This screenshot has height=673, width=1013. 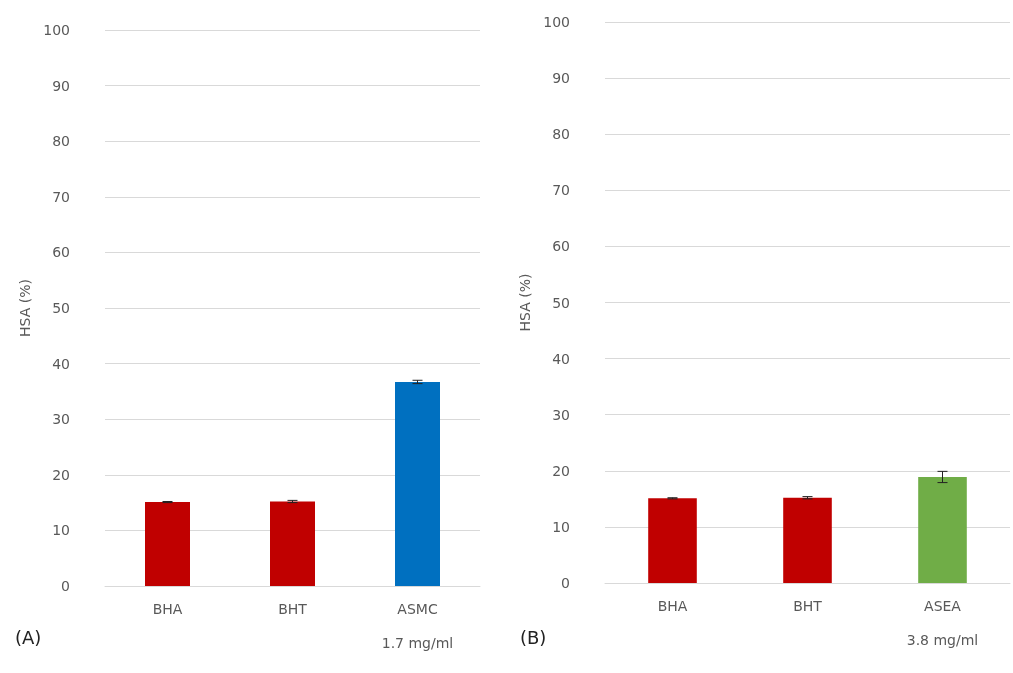 I want to click on category-label: ASEA 3.8 mg/ml, so click(x=942, y=623).